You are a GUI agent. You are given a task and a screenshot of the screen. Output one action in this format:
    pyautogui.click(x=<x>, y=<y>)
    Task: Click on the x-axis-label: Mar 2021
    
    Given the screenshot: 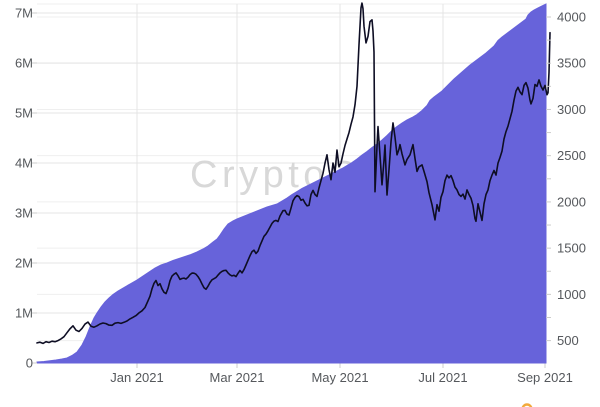 What is the action you would take?
    pyautogui.click(x=237, y=377)
    